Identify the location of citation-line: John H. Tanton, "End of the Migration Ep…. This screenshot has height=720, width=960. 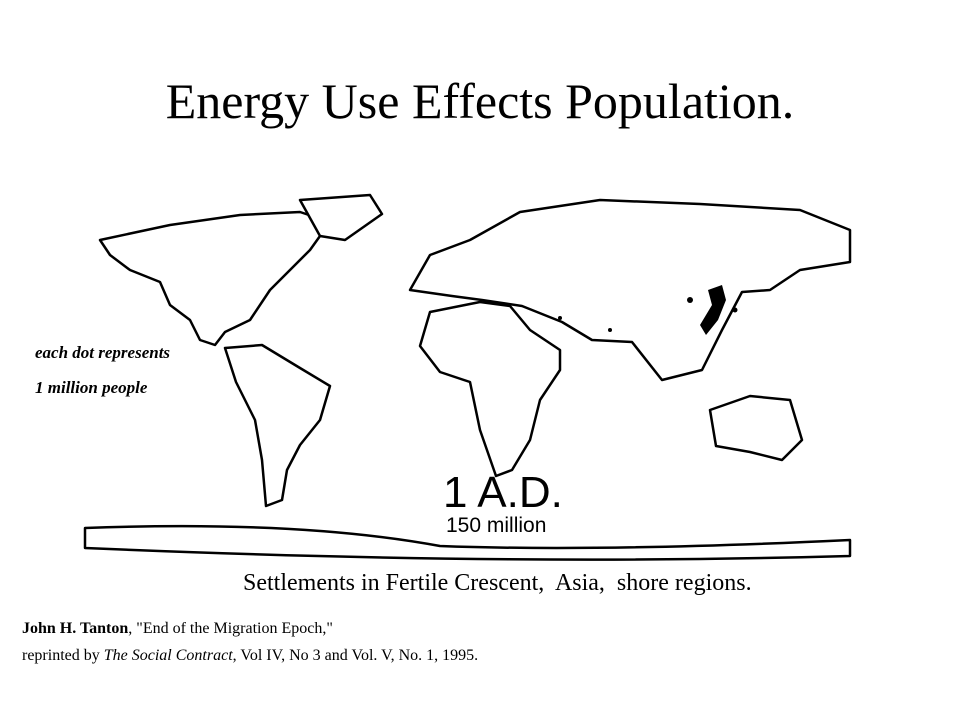
(177, 629).